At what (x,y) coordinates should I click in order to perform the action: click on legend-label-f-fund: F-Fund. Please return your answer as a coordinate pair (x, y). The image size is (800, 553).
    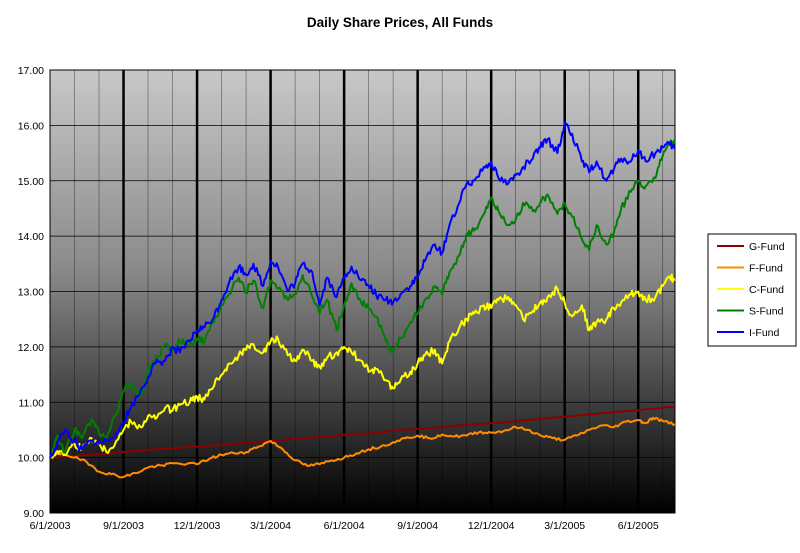
    Looking at the image, I should click on (766, 269).